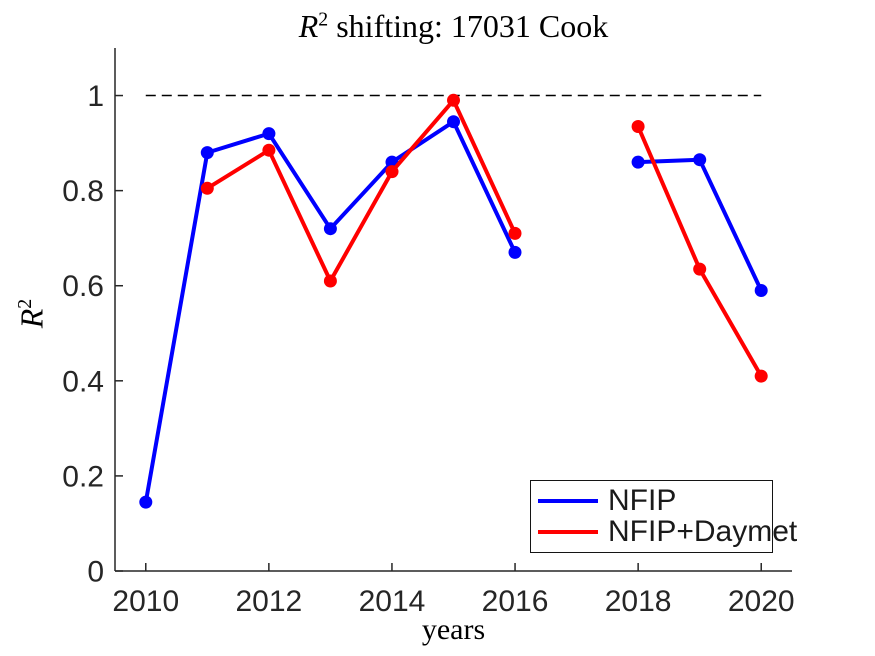 The height and width of the screenshot is (656, 875). Describe the element at coordinates (83, 381) in the screenshot. I see `y-tick-label: 0.4` at that location.